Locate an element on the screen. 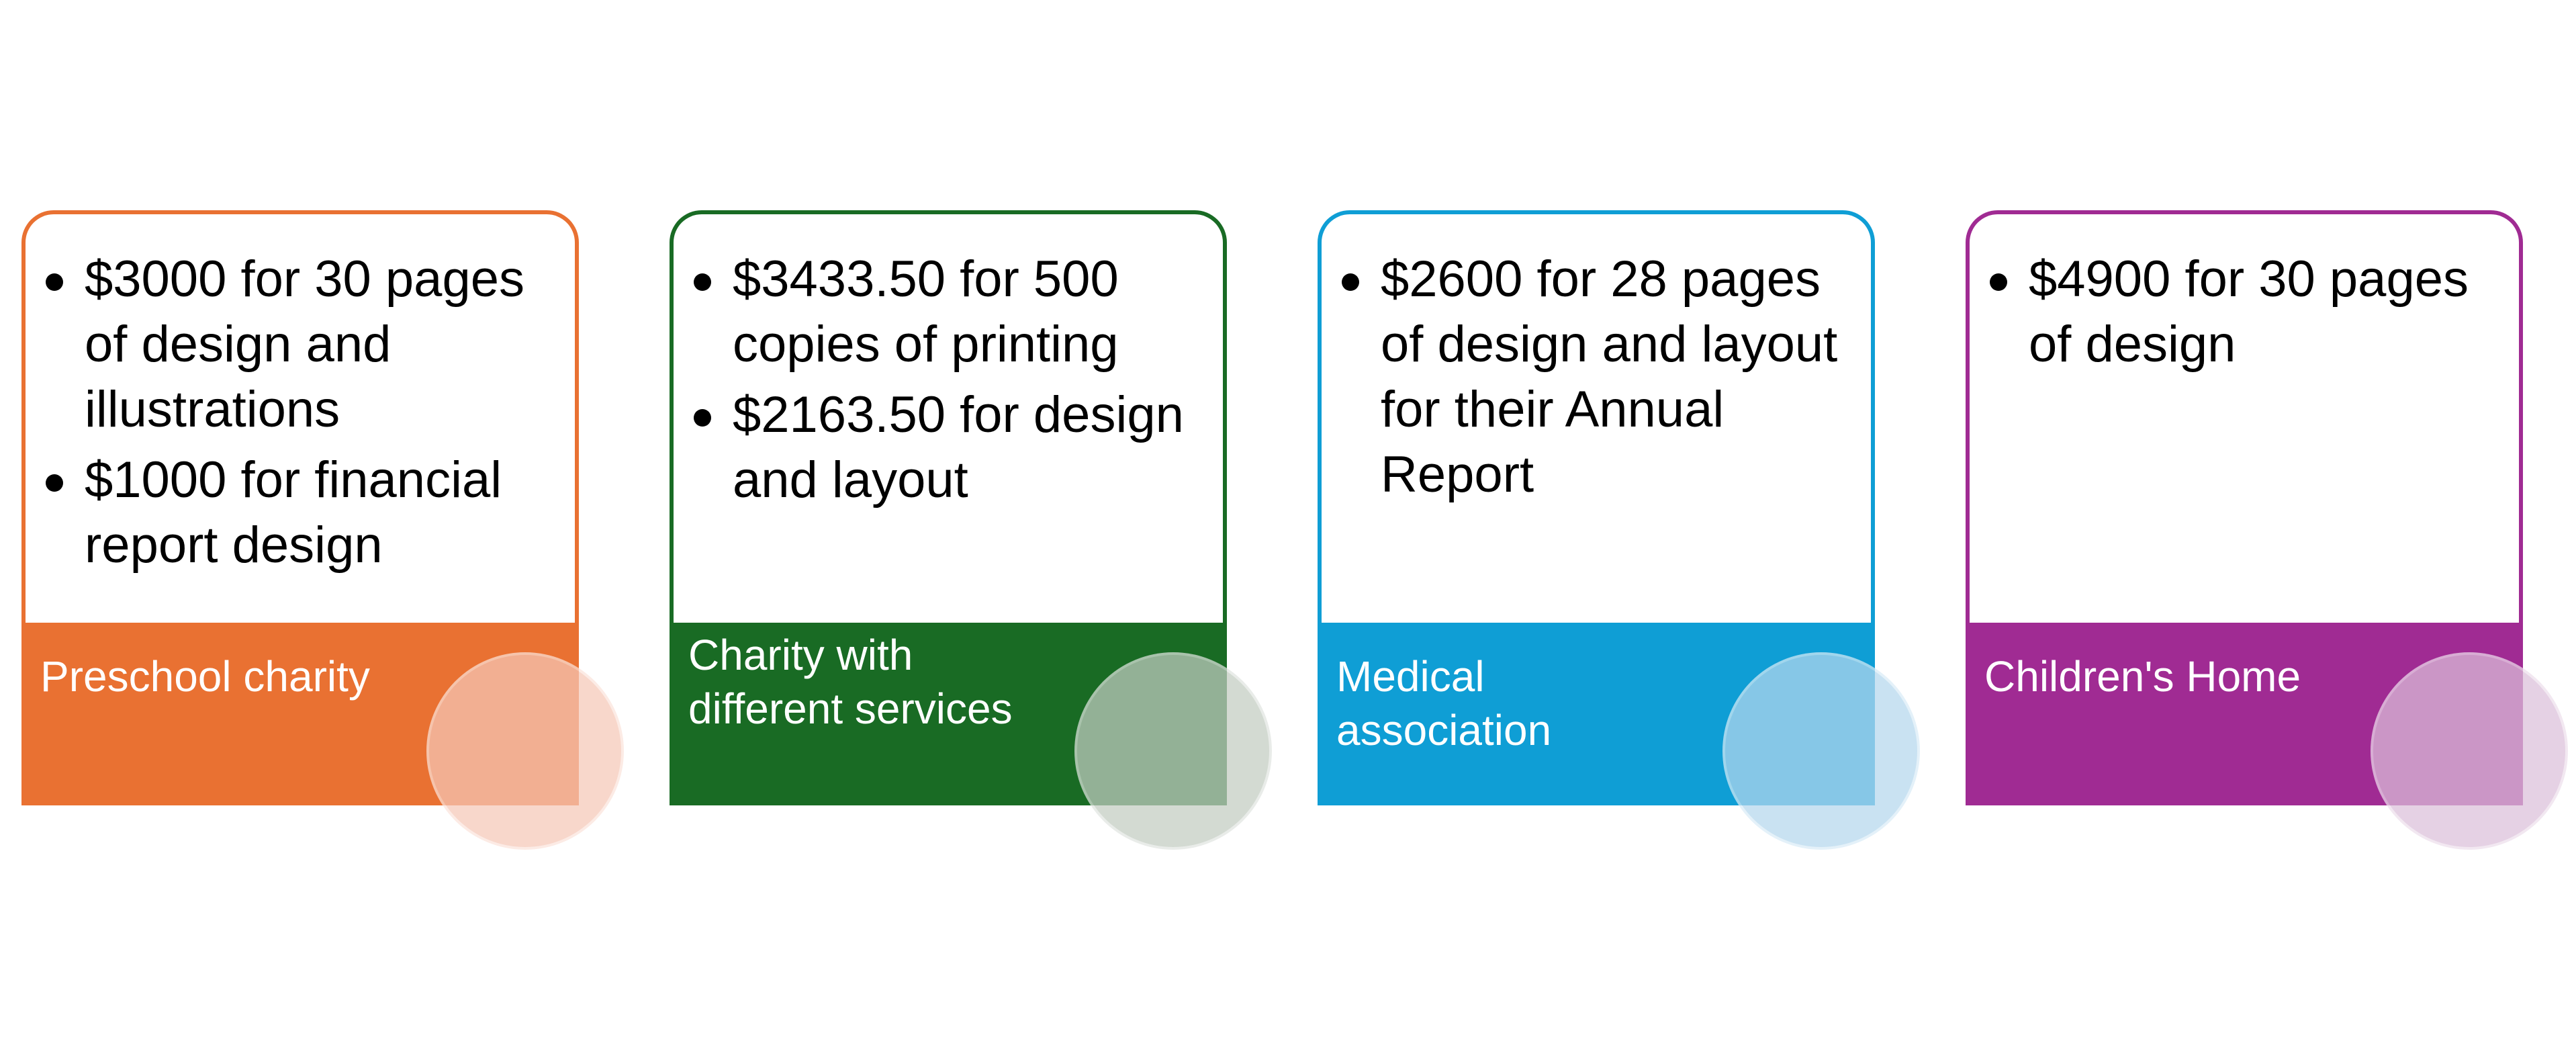 This screenshot has width=2576, height=1062. card-label: Medical association is located at coordinates (1444, 703).